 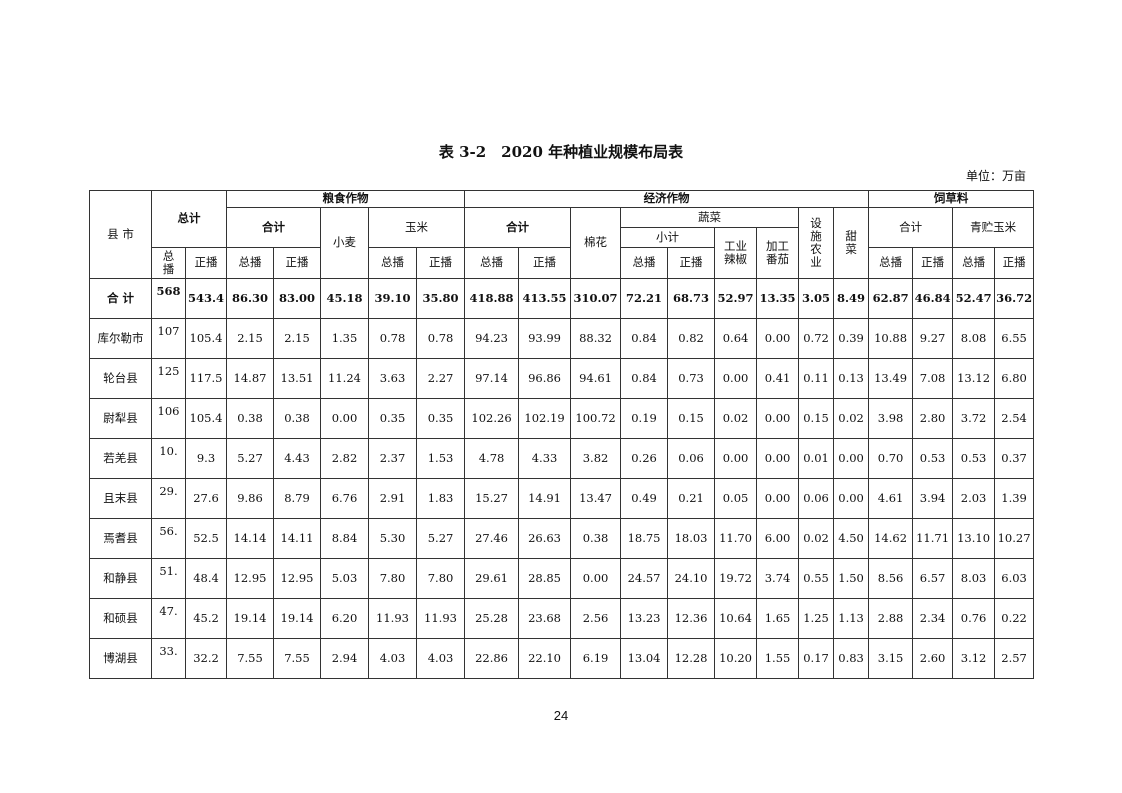 I want to click on table-cell: 12.95, so click(x=250, y=578).